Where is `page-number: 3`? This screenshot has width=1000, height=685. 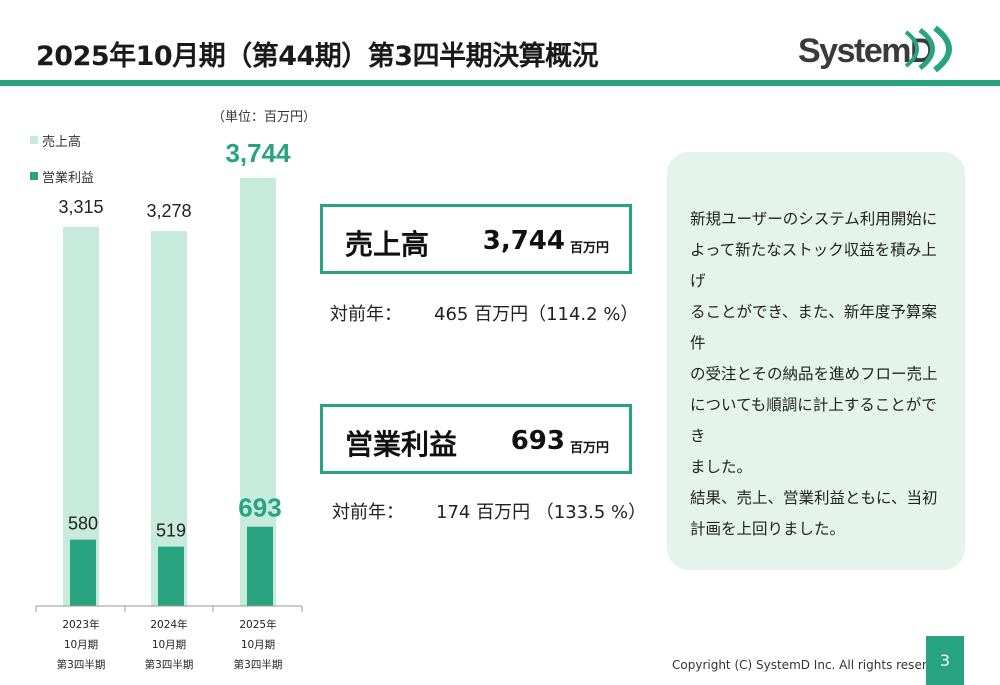
page-number: 3 is located at coordinates (945, 660).